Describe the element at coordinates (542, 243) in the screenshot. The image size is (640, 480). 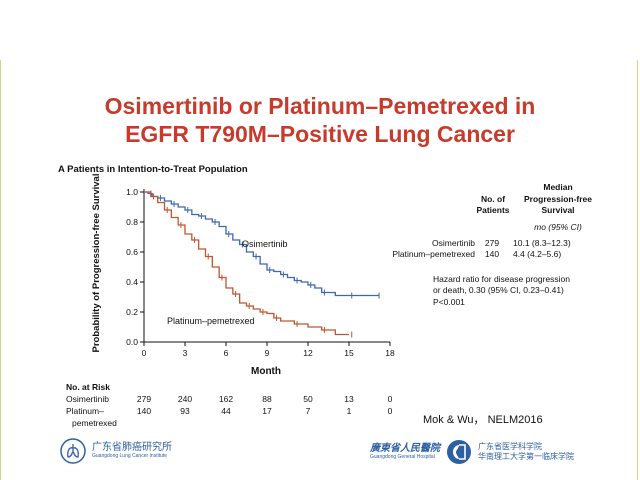
I see `row1-median: 10.1 (8.3–12.3)` at that location.